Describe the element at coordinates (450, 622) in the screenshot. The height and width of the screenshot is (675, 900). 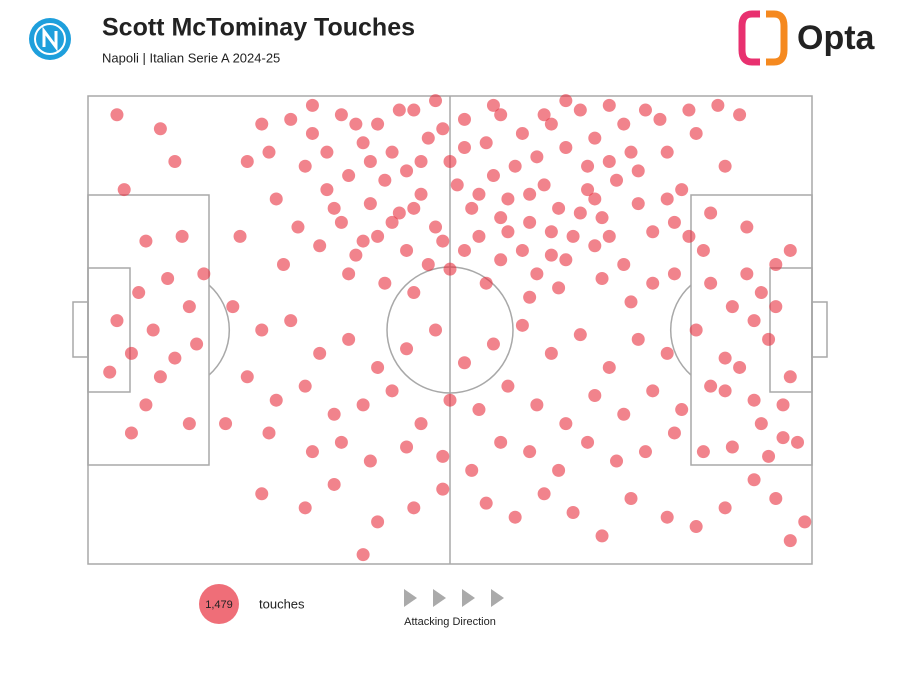
I see `direction-text: Attacking Direction` at that location.